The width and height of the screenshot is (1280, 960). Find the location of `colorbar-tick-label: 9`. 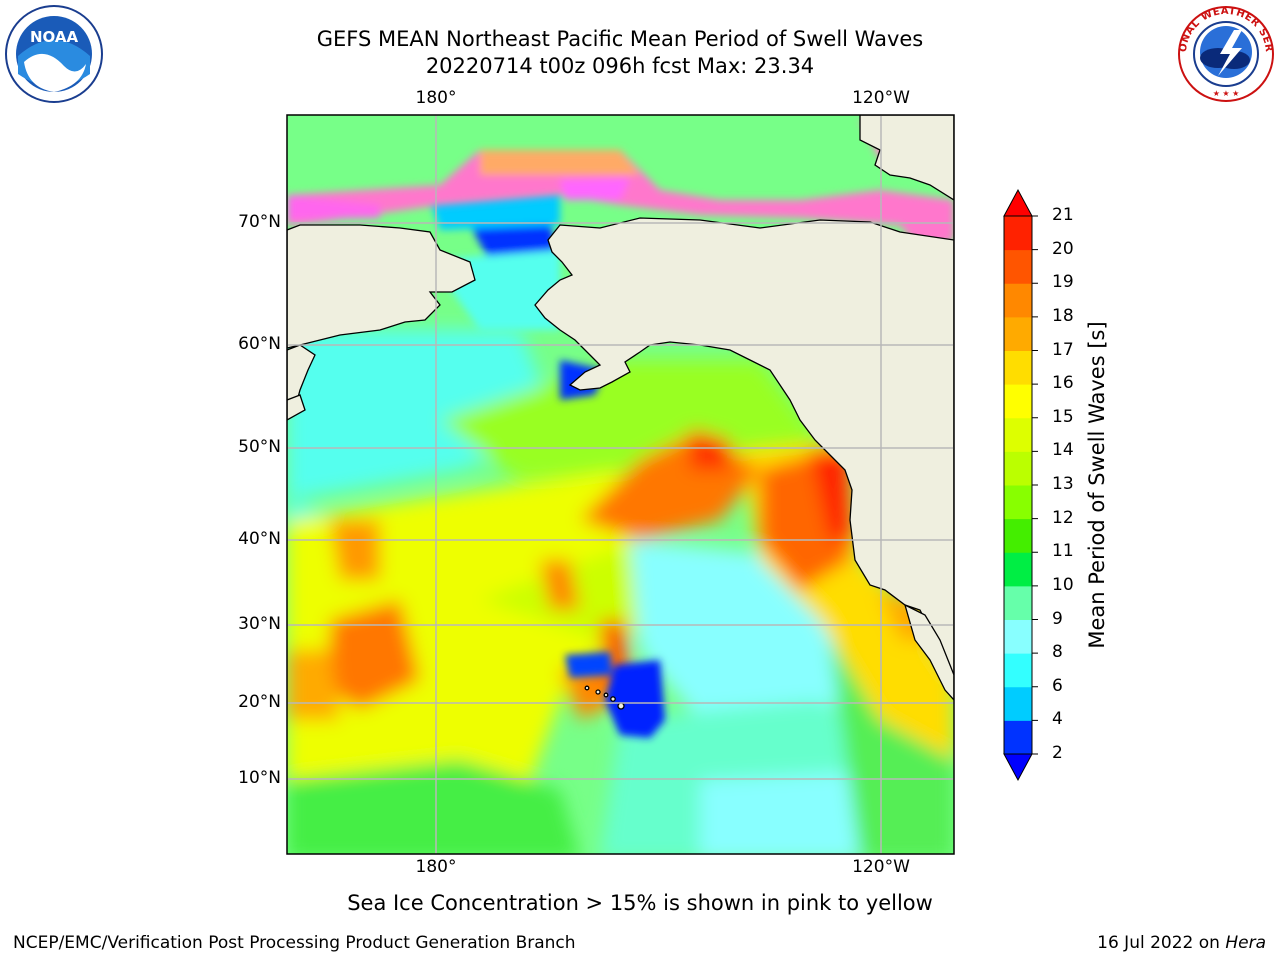

colorbar-tick-label: 9 is located at coordinates (1057, 618).